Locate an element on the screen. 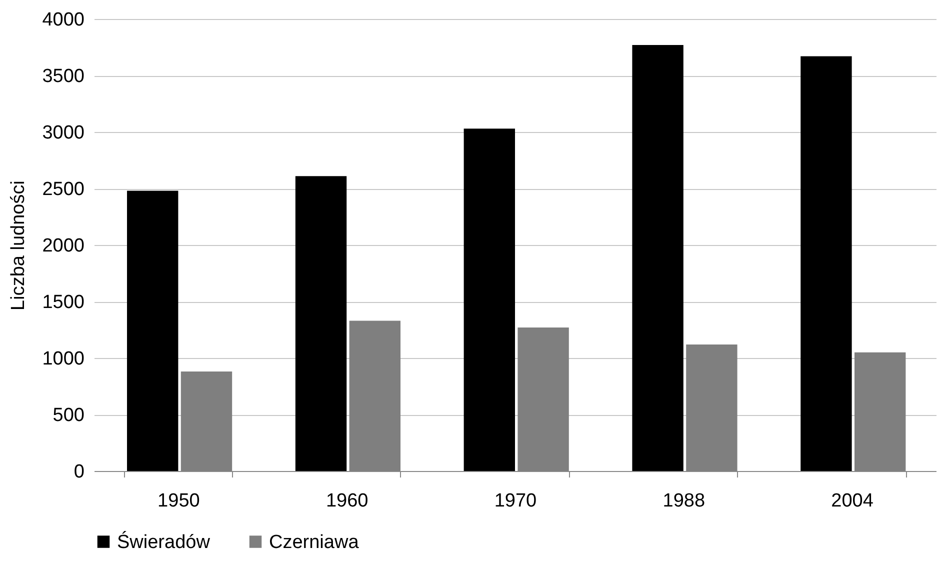 This screenshot has width=947, height=568. y-tick-label: 500 is located at coordinates (68, 415).